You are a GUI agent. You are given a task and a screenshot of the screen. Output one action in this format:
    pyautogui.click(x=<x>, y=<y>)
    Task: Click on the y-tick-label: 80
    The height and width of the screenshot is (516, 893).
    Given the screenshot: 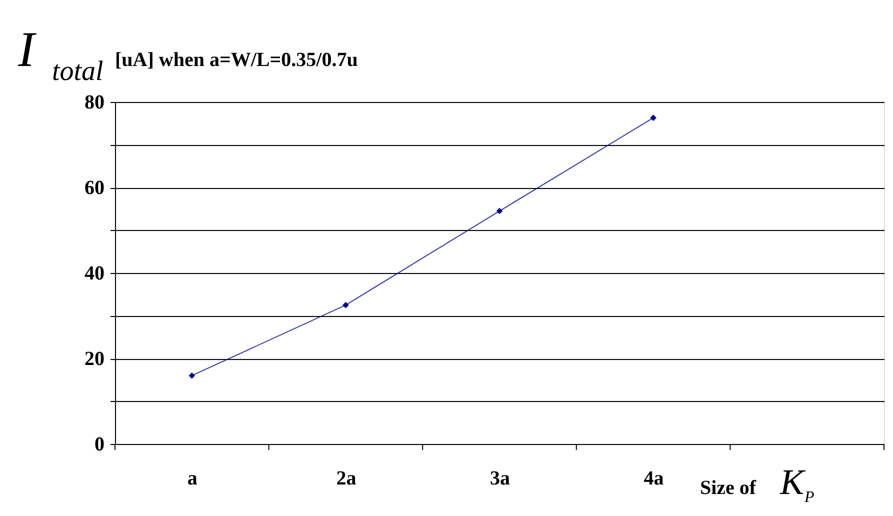 What is the action you would take?
    pyautogui.click(x=94, y=103)
    